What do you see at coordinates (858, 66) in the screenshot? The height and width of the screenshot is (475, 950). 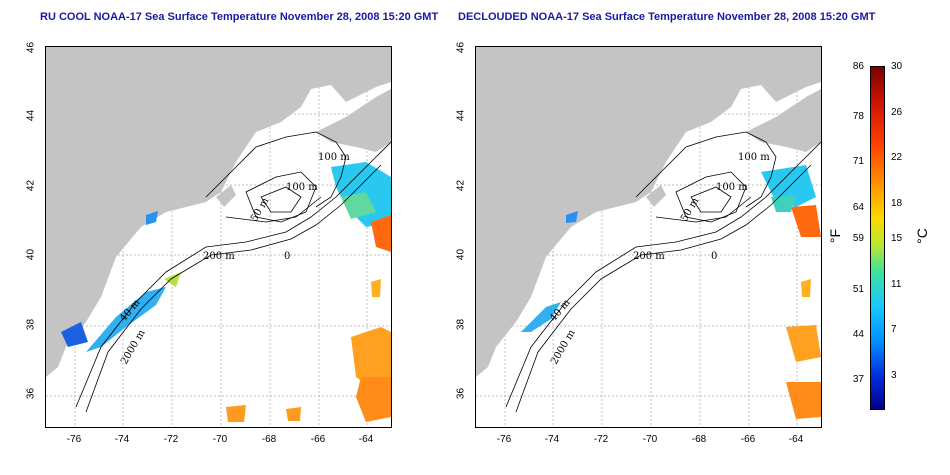 I see `fahrenheit-tick: 86` at bounding box center [858, 66].